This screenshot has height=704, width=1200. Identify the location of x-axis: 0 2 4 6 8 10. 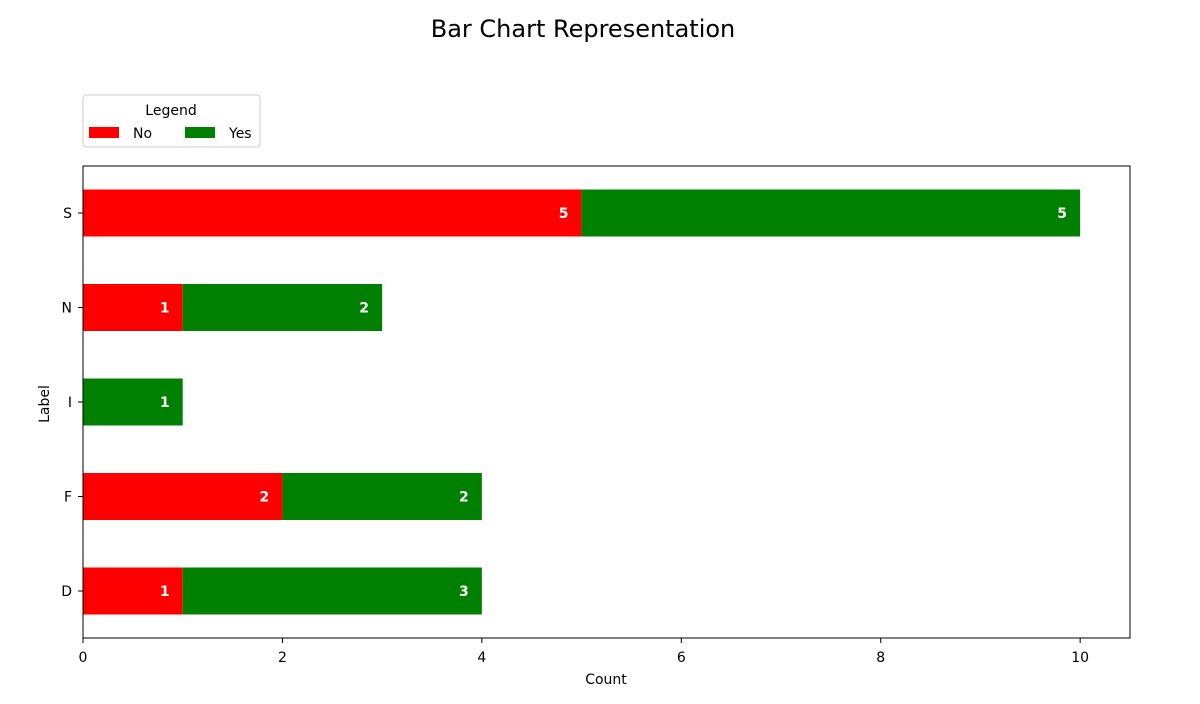
(584, 652).